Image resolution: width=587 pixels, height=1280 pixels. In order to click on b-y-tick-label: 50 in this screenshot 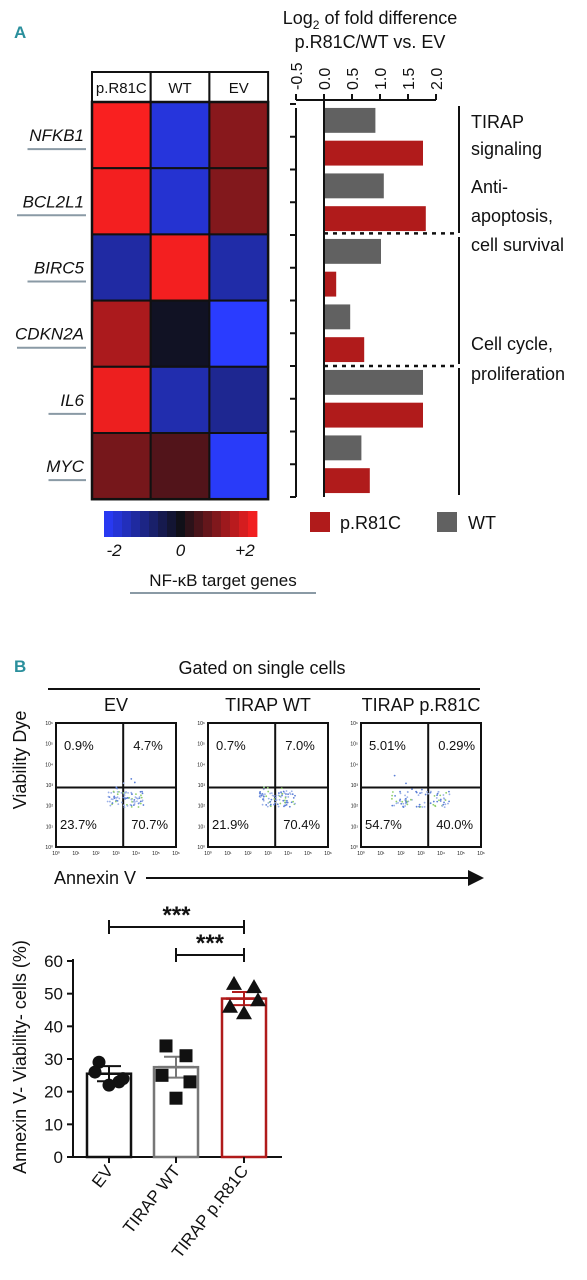, I will do `click(53, 994)`.